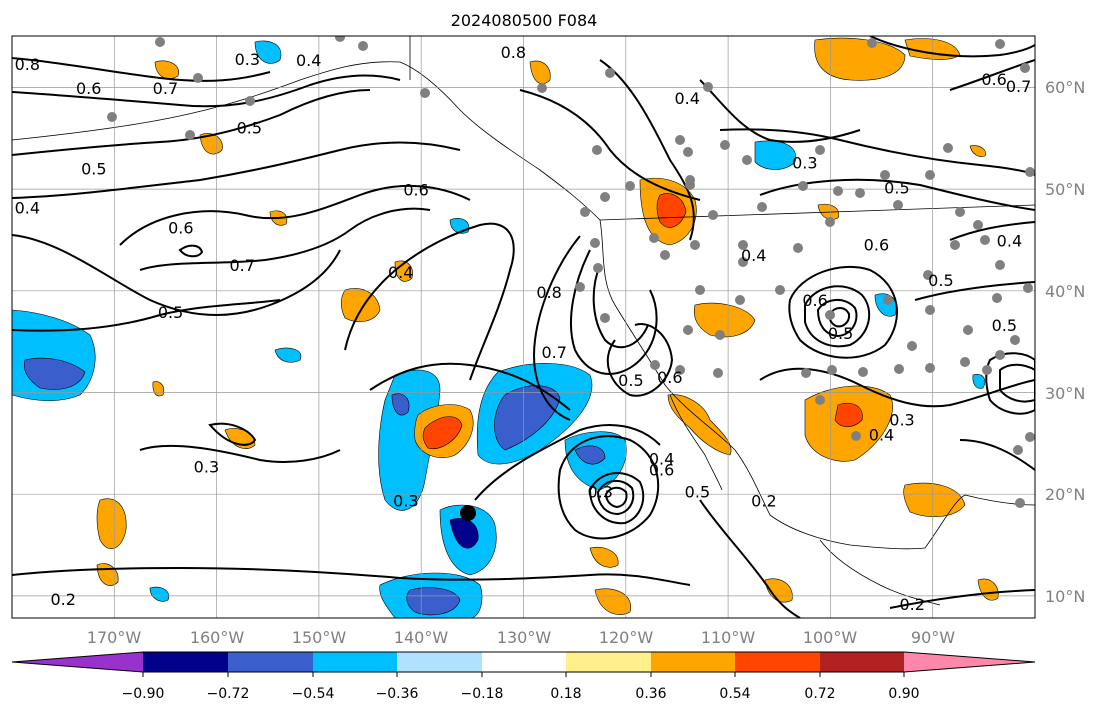 Image resolution: width=1105 pixels, height=712 pixels. I want to click on lon-label: 170°W, so click(114, 637).